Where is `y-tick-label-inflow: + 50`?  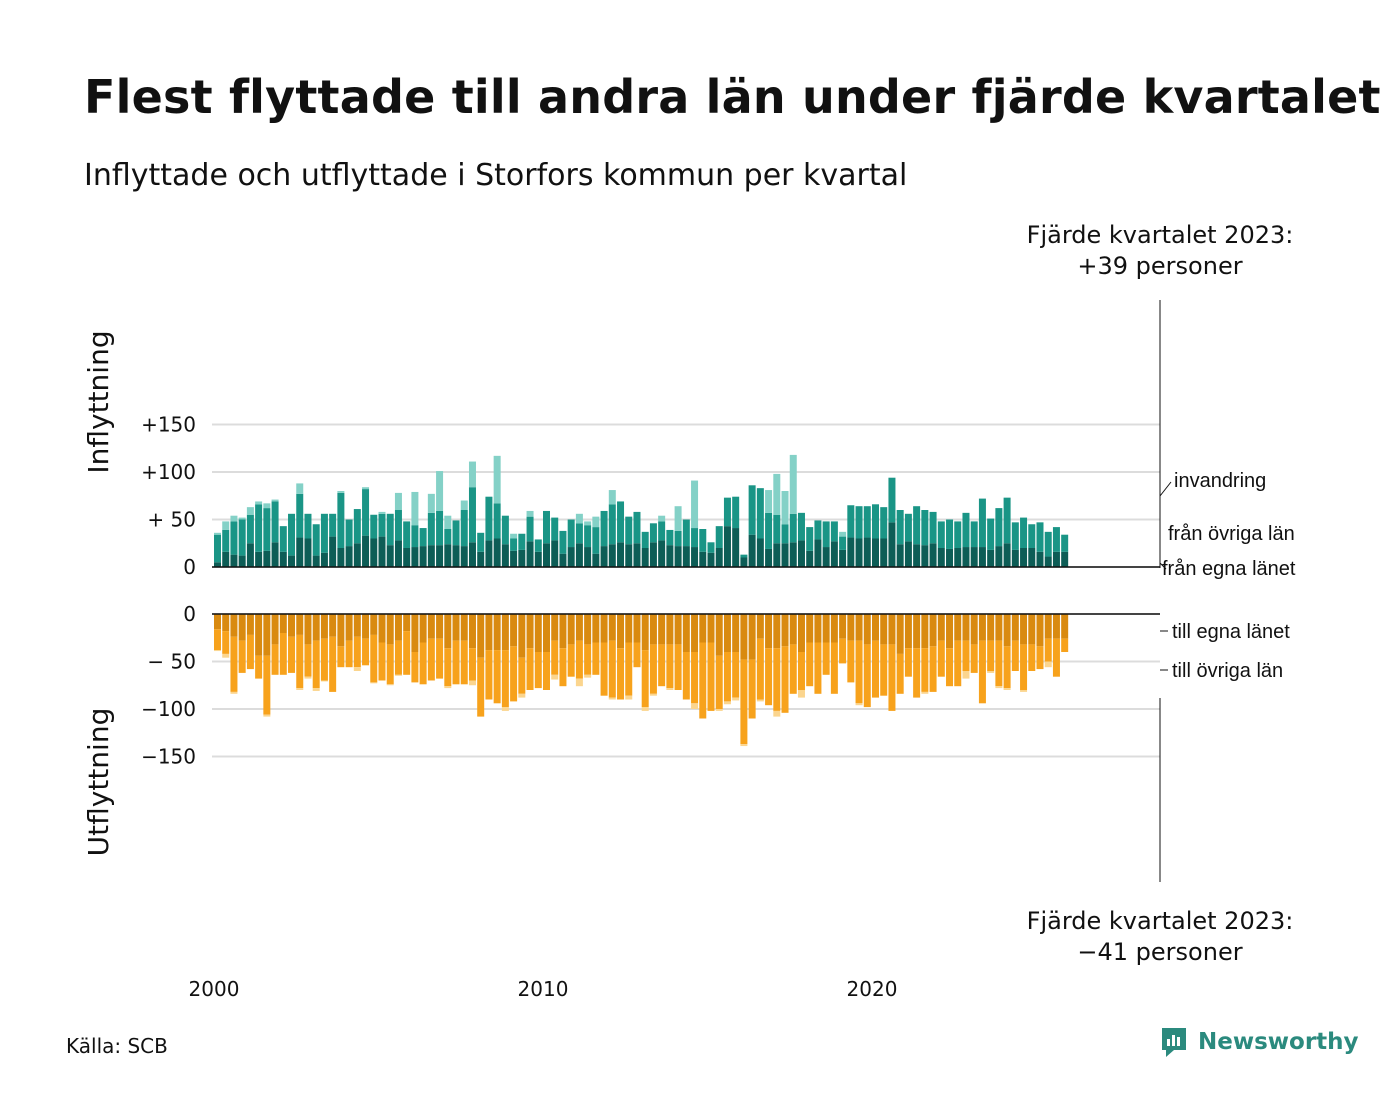 y-tick-label-inflow: + 50 is located at coordinates (171, 520).